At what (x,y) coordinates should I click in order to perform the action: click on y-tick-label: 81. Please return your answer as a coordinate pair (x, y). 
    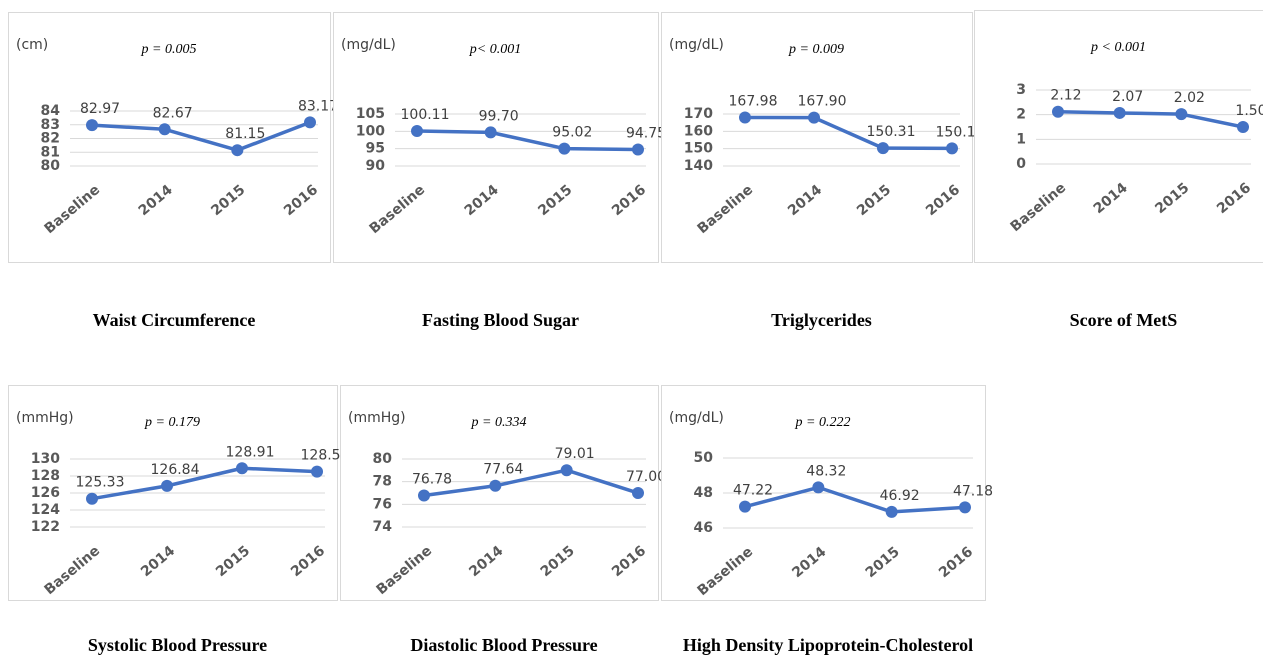
    Looking at the image, I should click on (50, 152).